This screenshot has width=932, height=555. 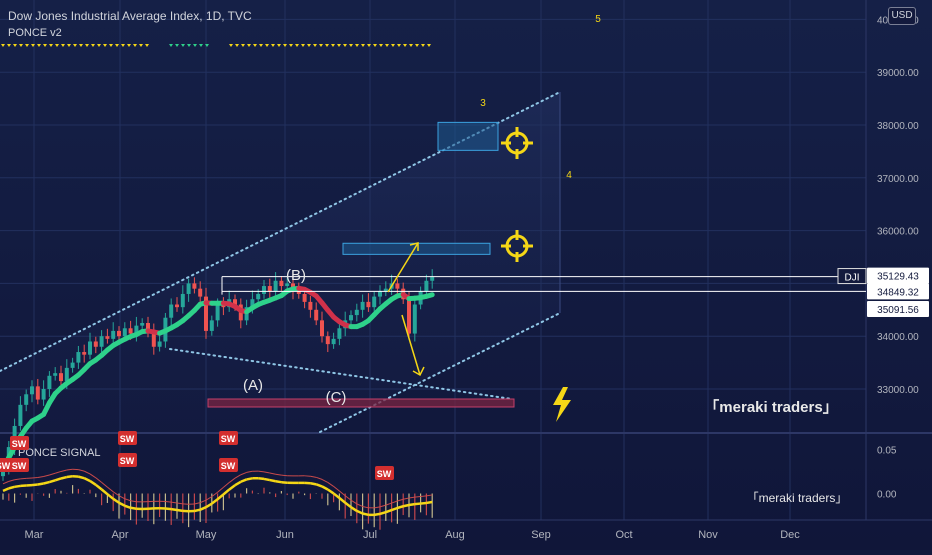 I want to click on brand-watermark: 「meraki traders」, so click(x=770, y=407).